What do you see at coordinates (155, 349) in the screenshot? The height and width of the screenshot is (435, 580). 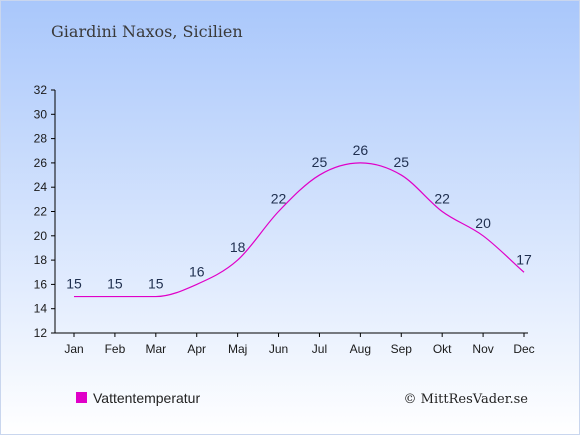 I see `x-tick-label: Mar` at bounding box center [155, 349].